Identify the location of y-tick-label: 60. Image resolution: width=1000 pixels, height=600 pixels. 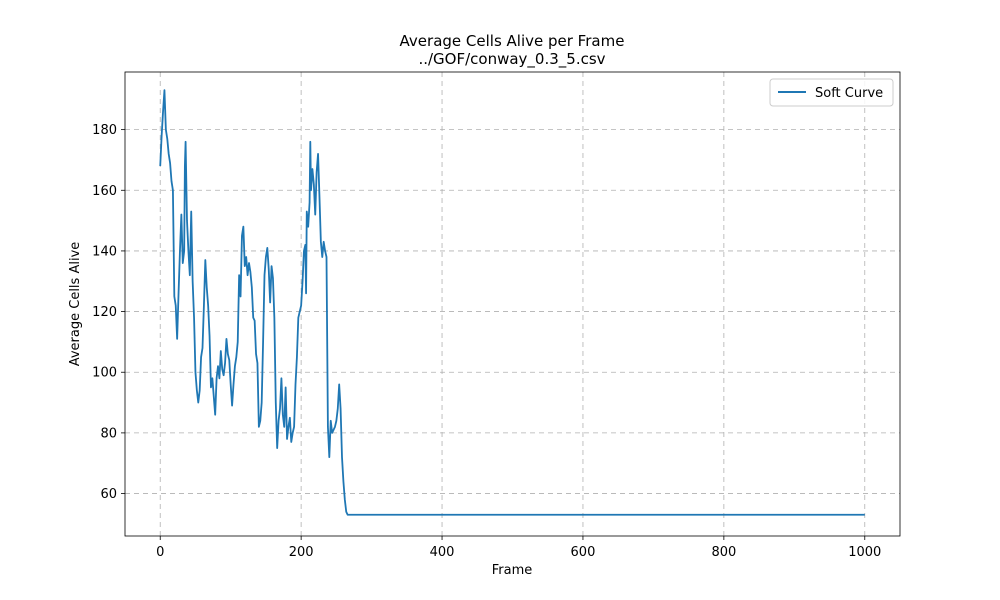
(108, 494).